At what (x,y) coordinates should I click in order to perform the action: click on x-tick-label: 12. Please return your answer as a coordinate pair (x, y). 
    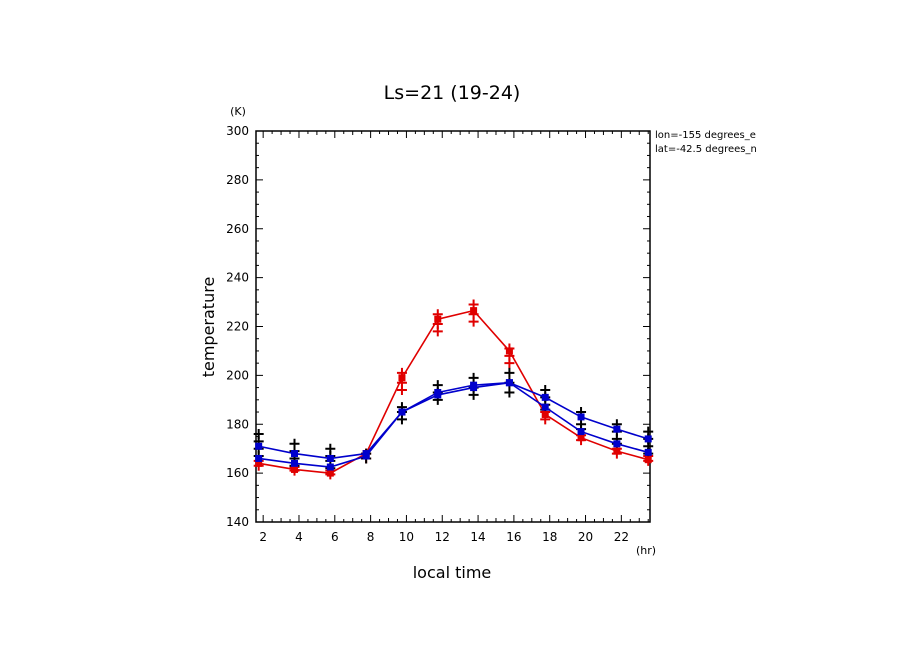
    Looking at the image, I should click on (442, 537).